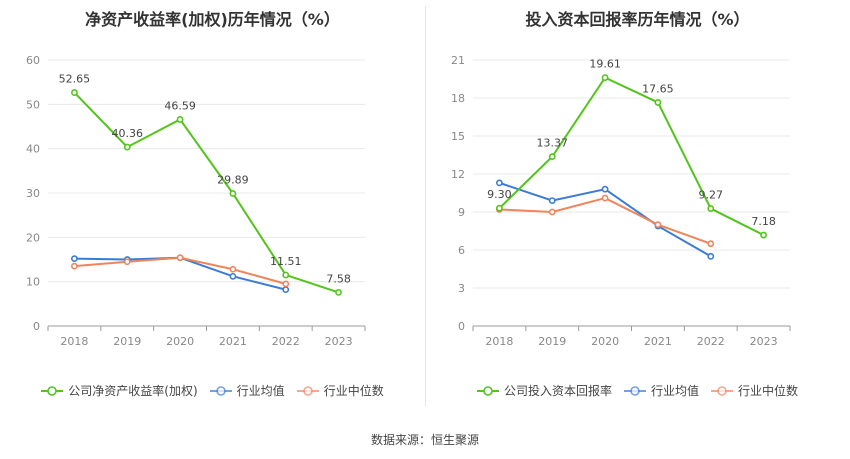 This screenshot has height=459, width=850. What do you see at coordinates (499, 194) in the screenshot?
I see `data-label: 9.30` at bounding box center [499, 194].